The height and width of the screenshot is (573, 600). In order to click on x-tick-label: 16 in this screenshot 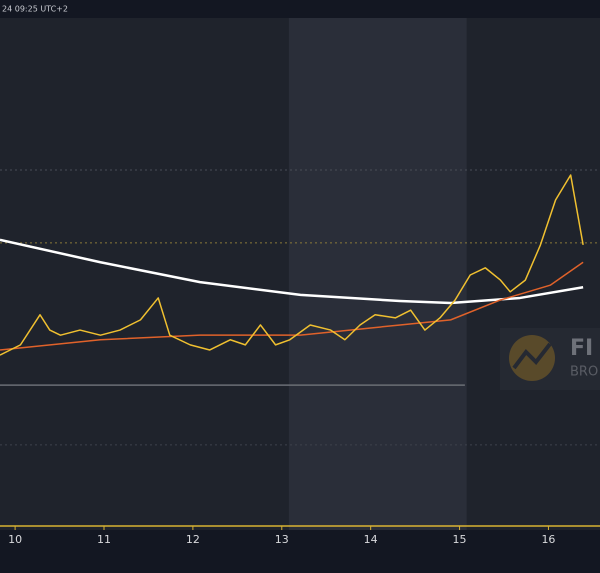, I will do `click(548, 539)`.